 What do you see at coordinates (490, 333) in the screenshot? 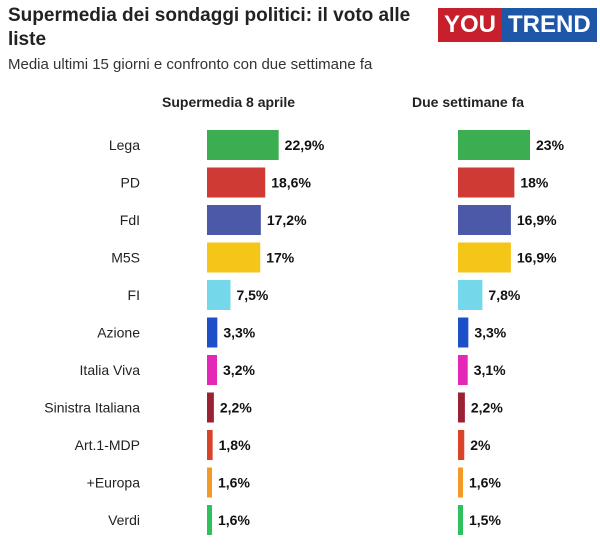
I see `value-label-previous: 3,3%` at bounding box center [490, 333].